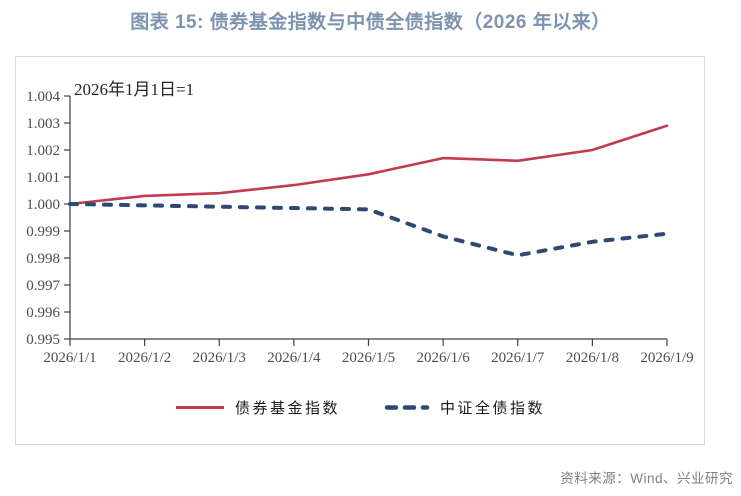 The width and height of the screenshot is (741, 496). What do you see at coordinates (144, 358) in the screenshot?
I see `x-tick-label: 2026/1/2` at bounding box center [144, 358].